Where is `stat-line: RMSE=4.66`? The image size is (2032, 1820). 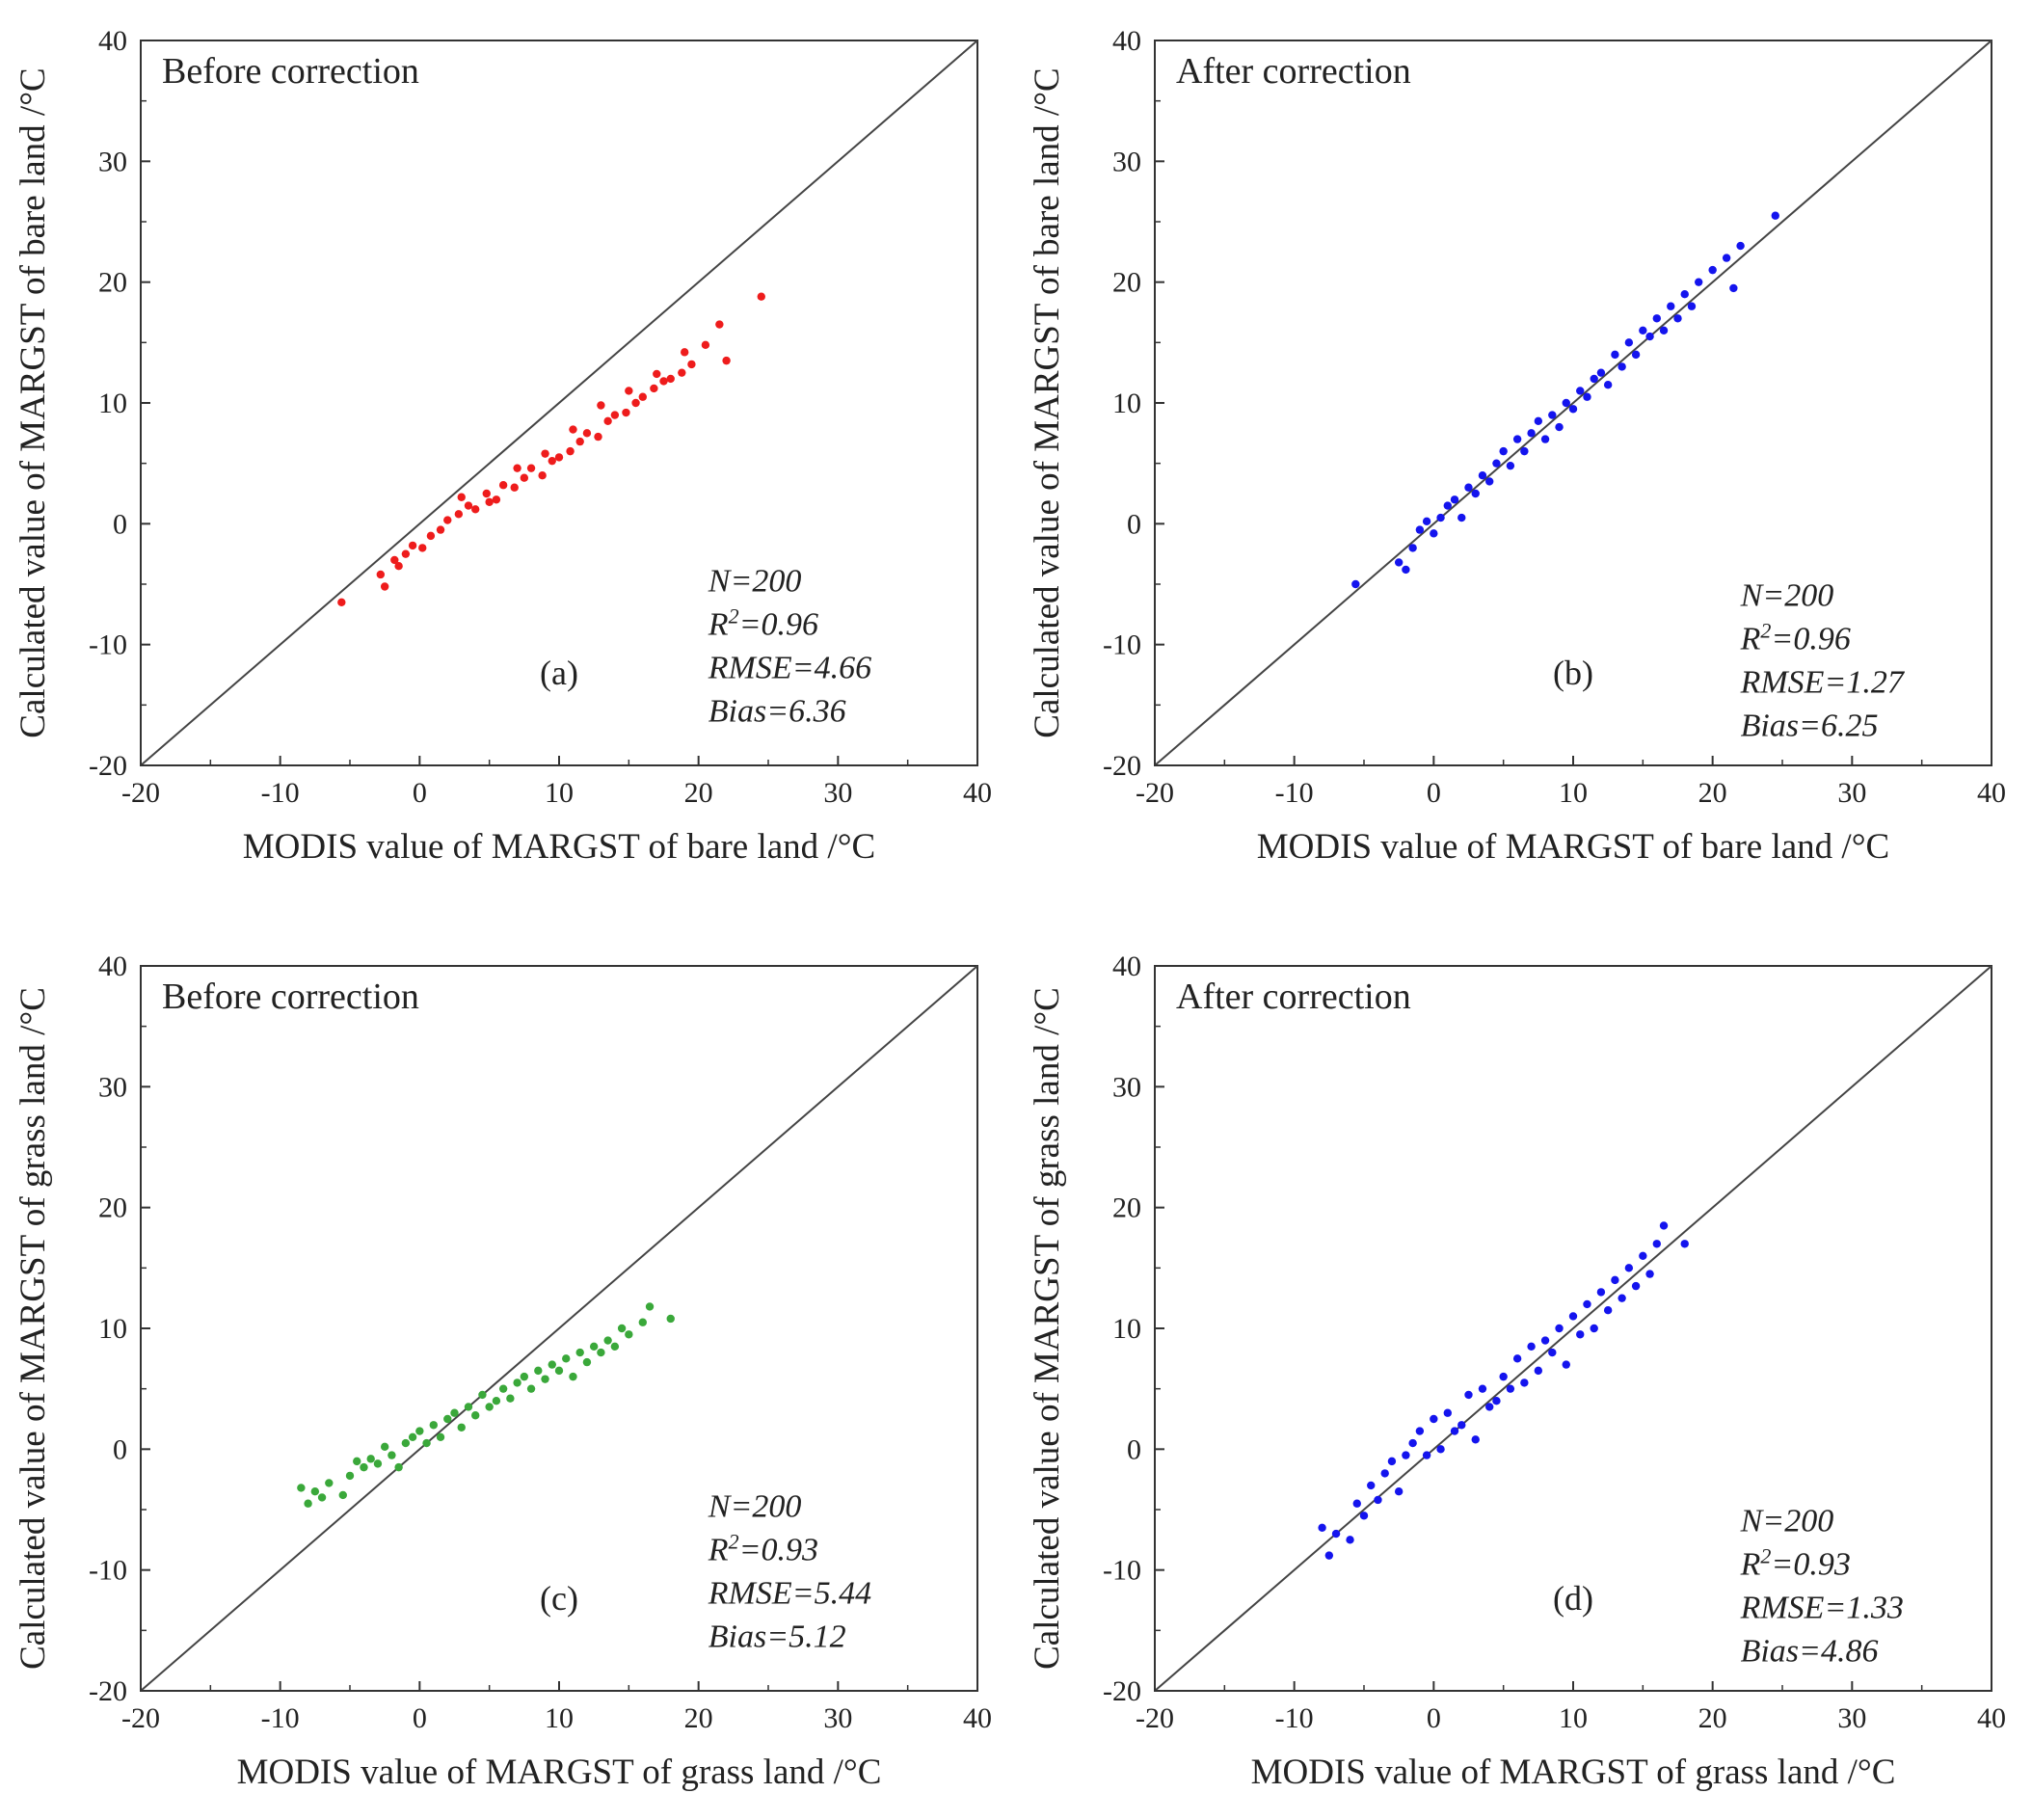
stat-line: RMSE=4.66 is located at coordinates (789, 669).